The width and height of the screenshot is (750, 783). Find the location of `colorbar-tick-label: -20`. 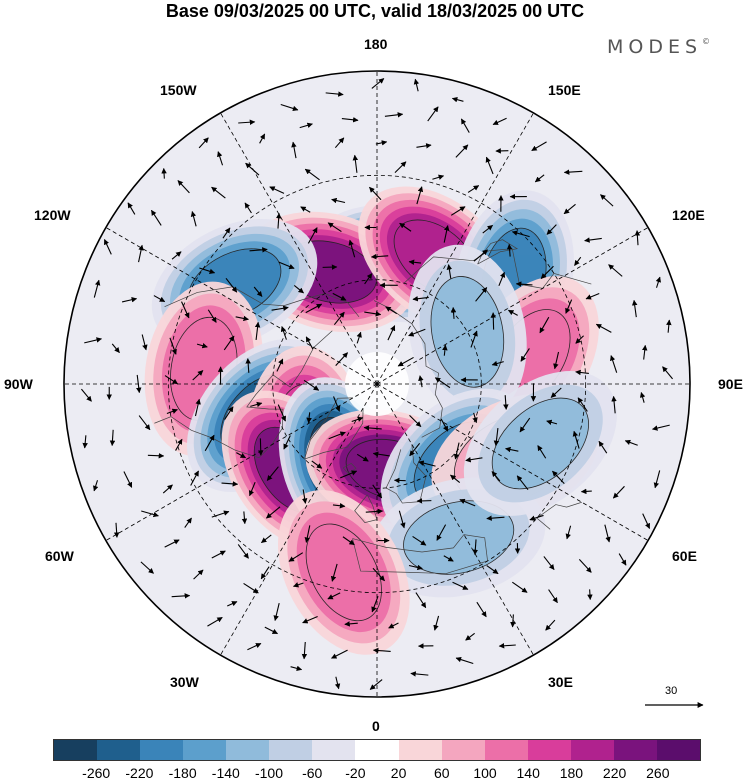

colorbar-tick-label: -20 is located at coordinates (355, 773).